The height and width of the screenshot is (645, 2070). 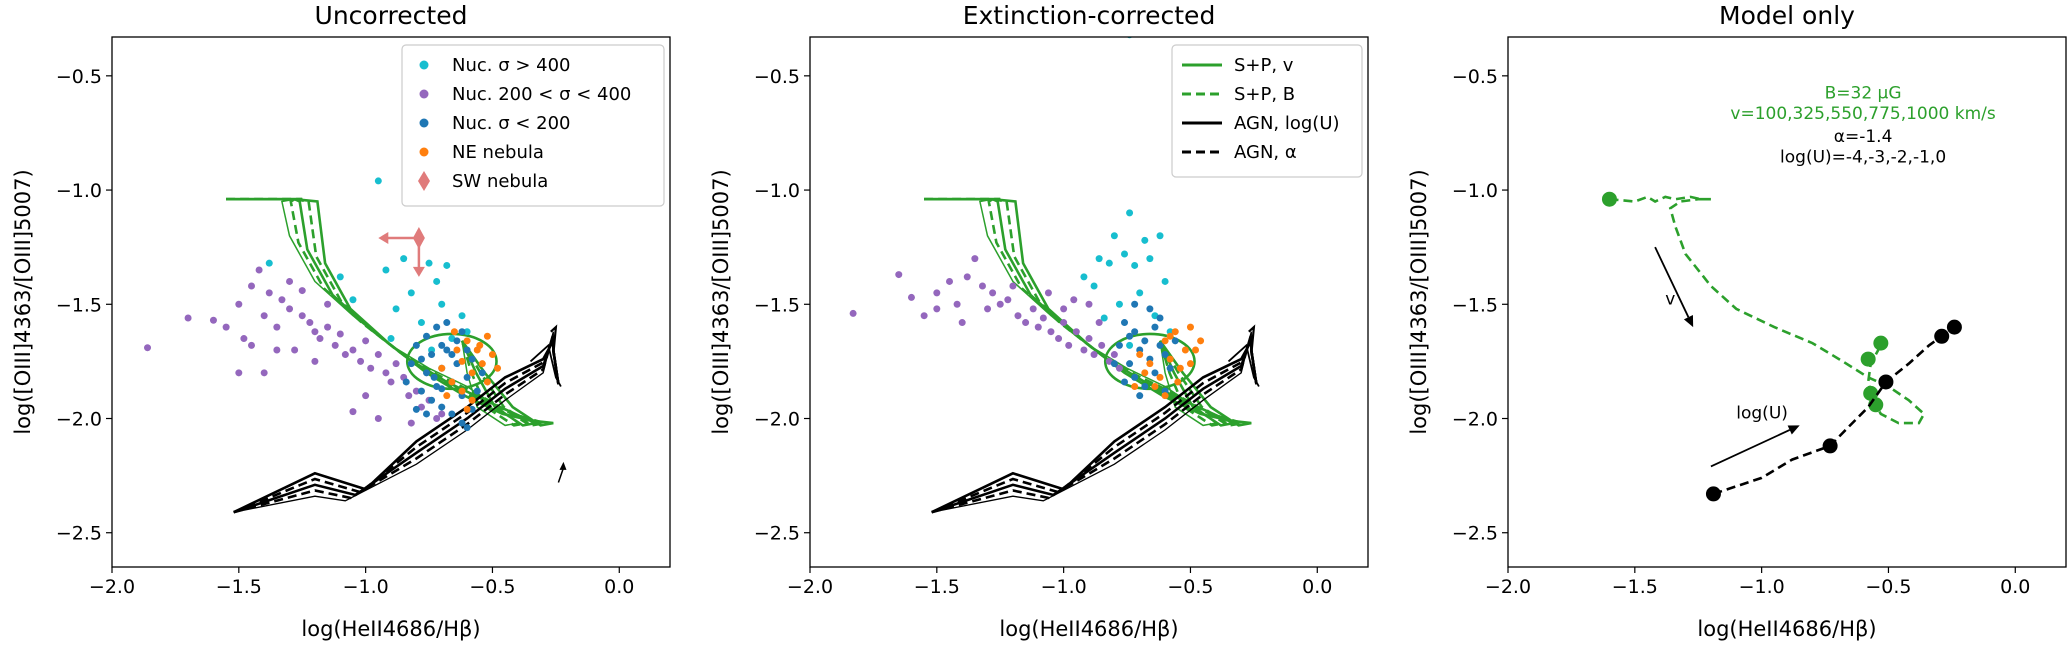 What do you see at coordinates (721, 301) in the screenshot?
I see `y-axis-label: log([OIII]4363/[OIII]5007)` at bounding box center [721, 301].